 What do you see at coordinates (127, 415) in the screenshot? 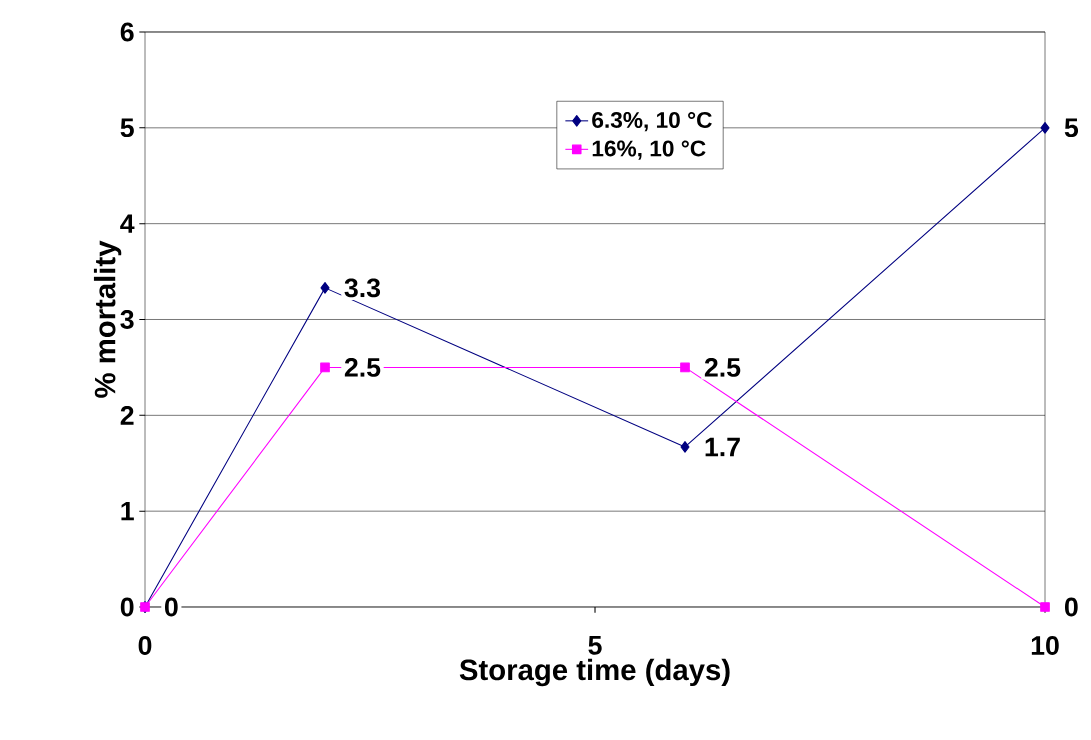
I see `y-tick-label: 2` at bounding box center [127, 415].